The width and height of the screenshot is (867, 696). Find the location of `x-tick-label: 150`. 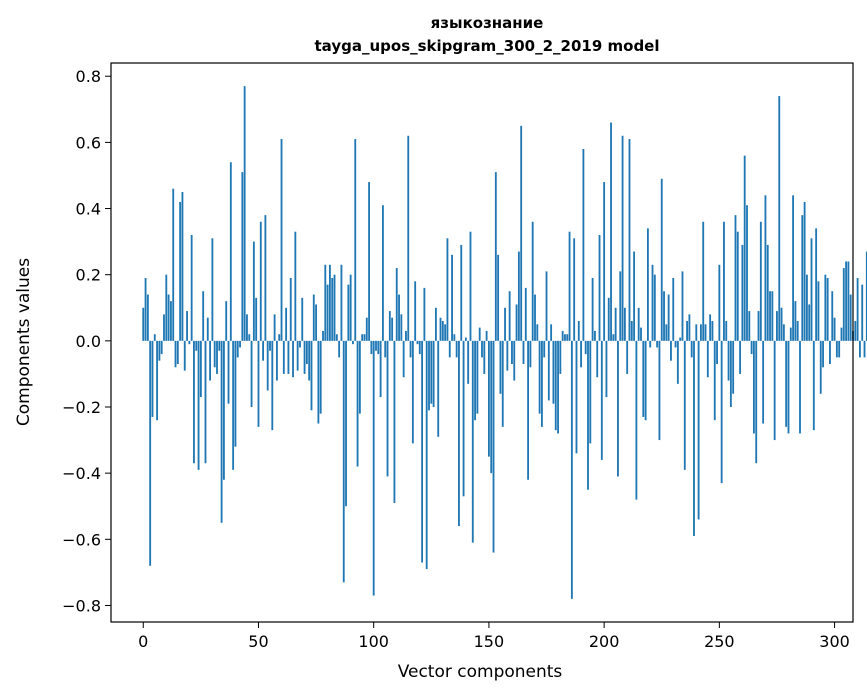

x-tick-label: 150 is located at coordinates (489, 641).